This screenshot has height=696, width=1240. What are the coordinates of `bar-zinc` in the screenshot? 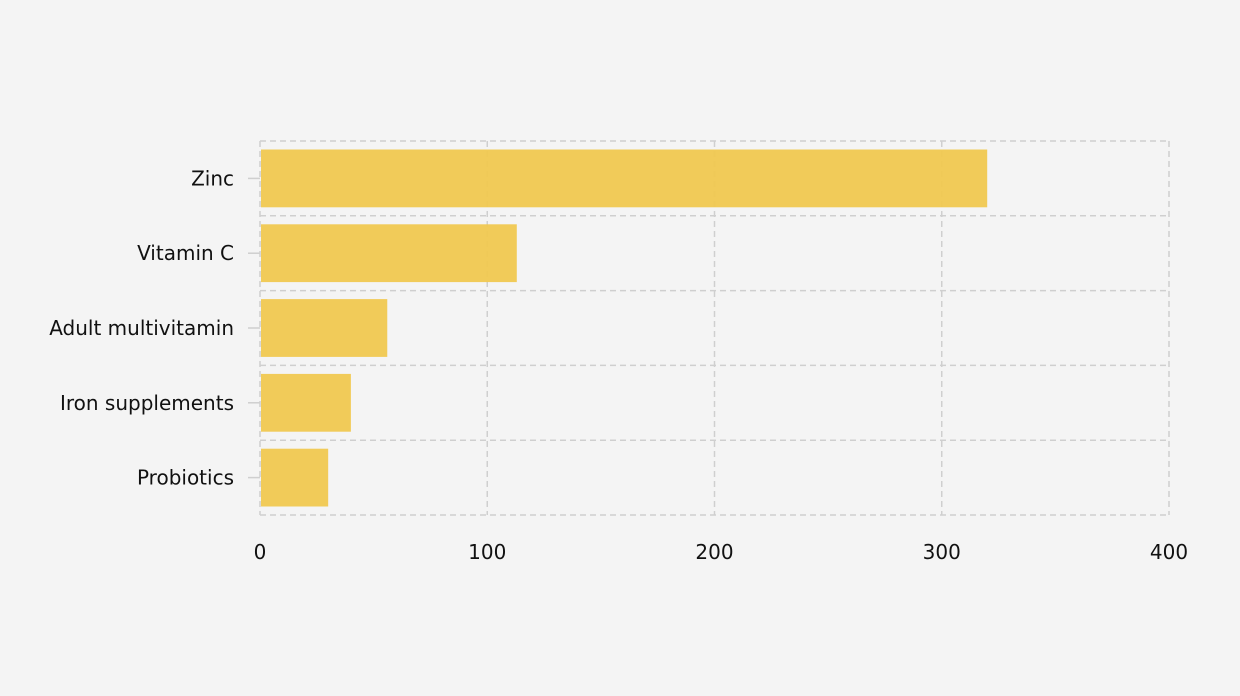 It's located at (624, 178).